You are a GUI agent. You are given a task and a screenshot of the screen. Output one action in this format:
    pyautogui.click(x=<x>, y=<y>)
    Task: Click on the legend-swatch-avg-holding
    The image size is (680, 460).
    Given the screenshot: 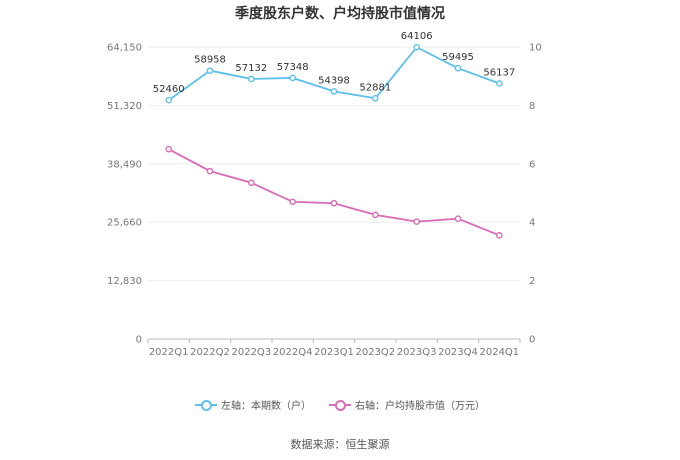 What is the action you would take?
    pyautogui.click(x=340, y=405)
    